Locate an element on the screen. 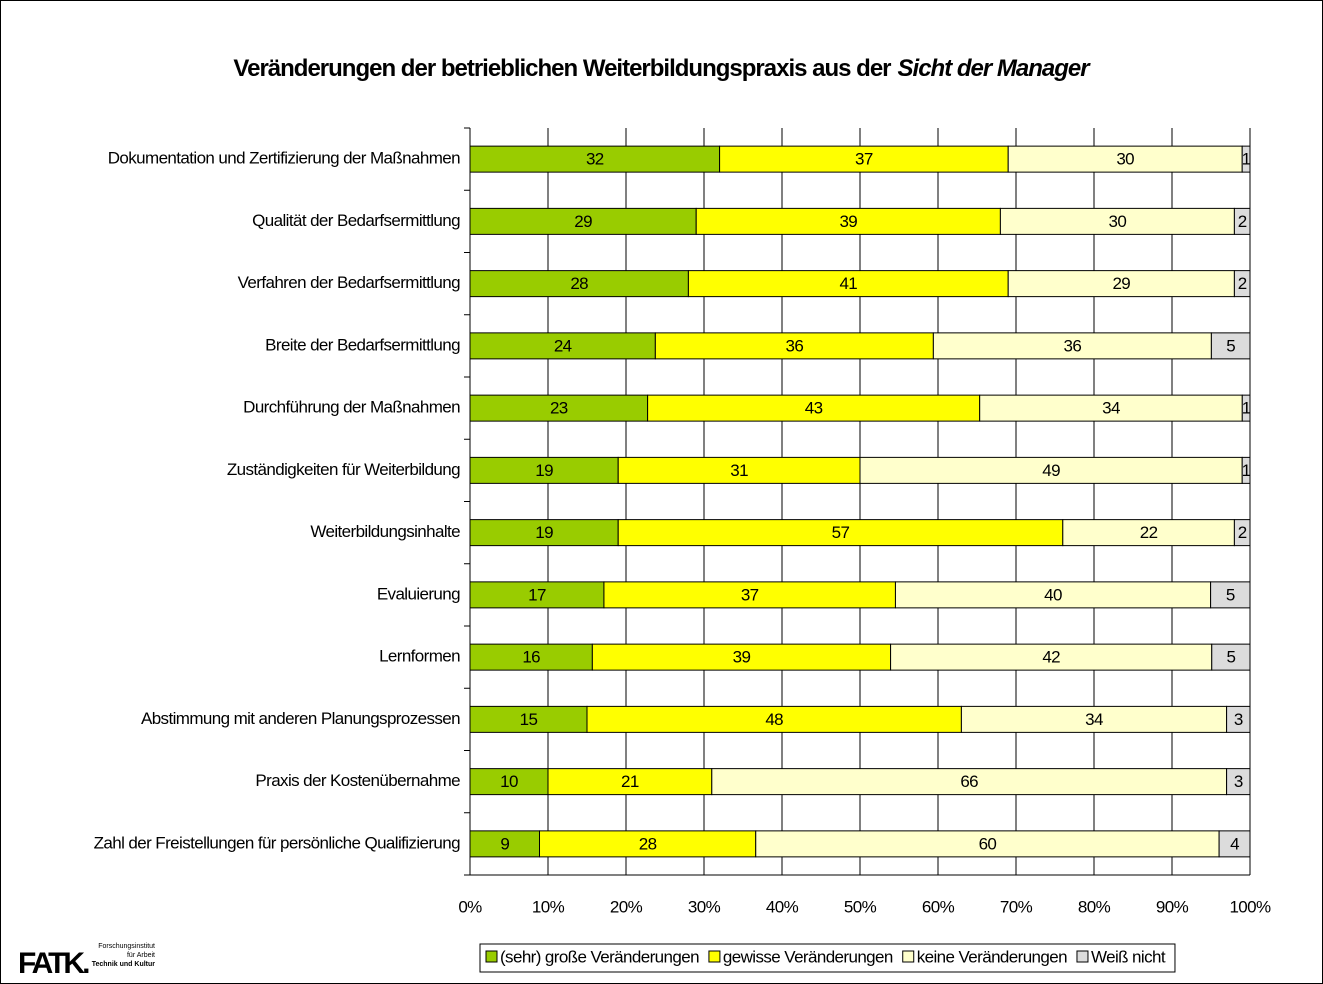 Image resolution: width=1323 pixels, height=984 pixels. logo-line: für Arbeit is located at coordinates (141, 955).